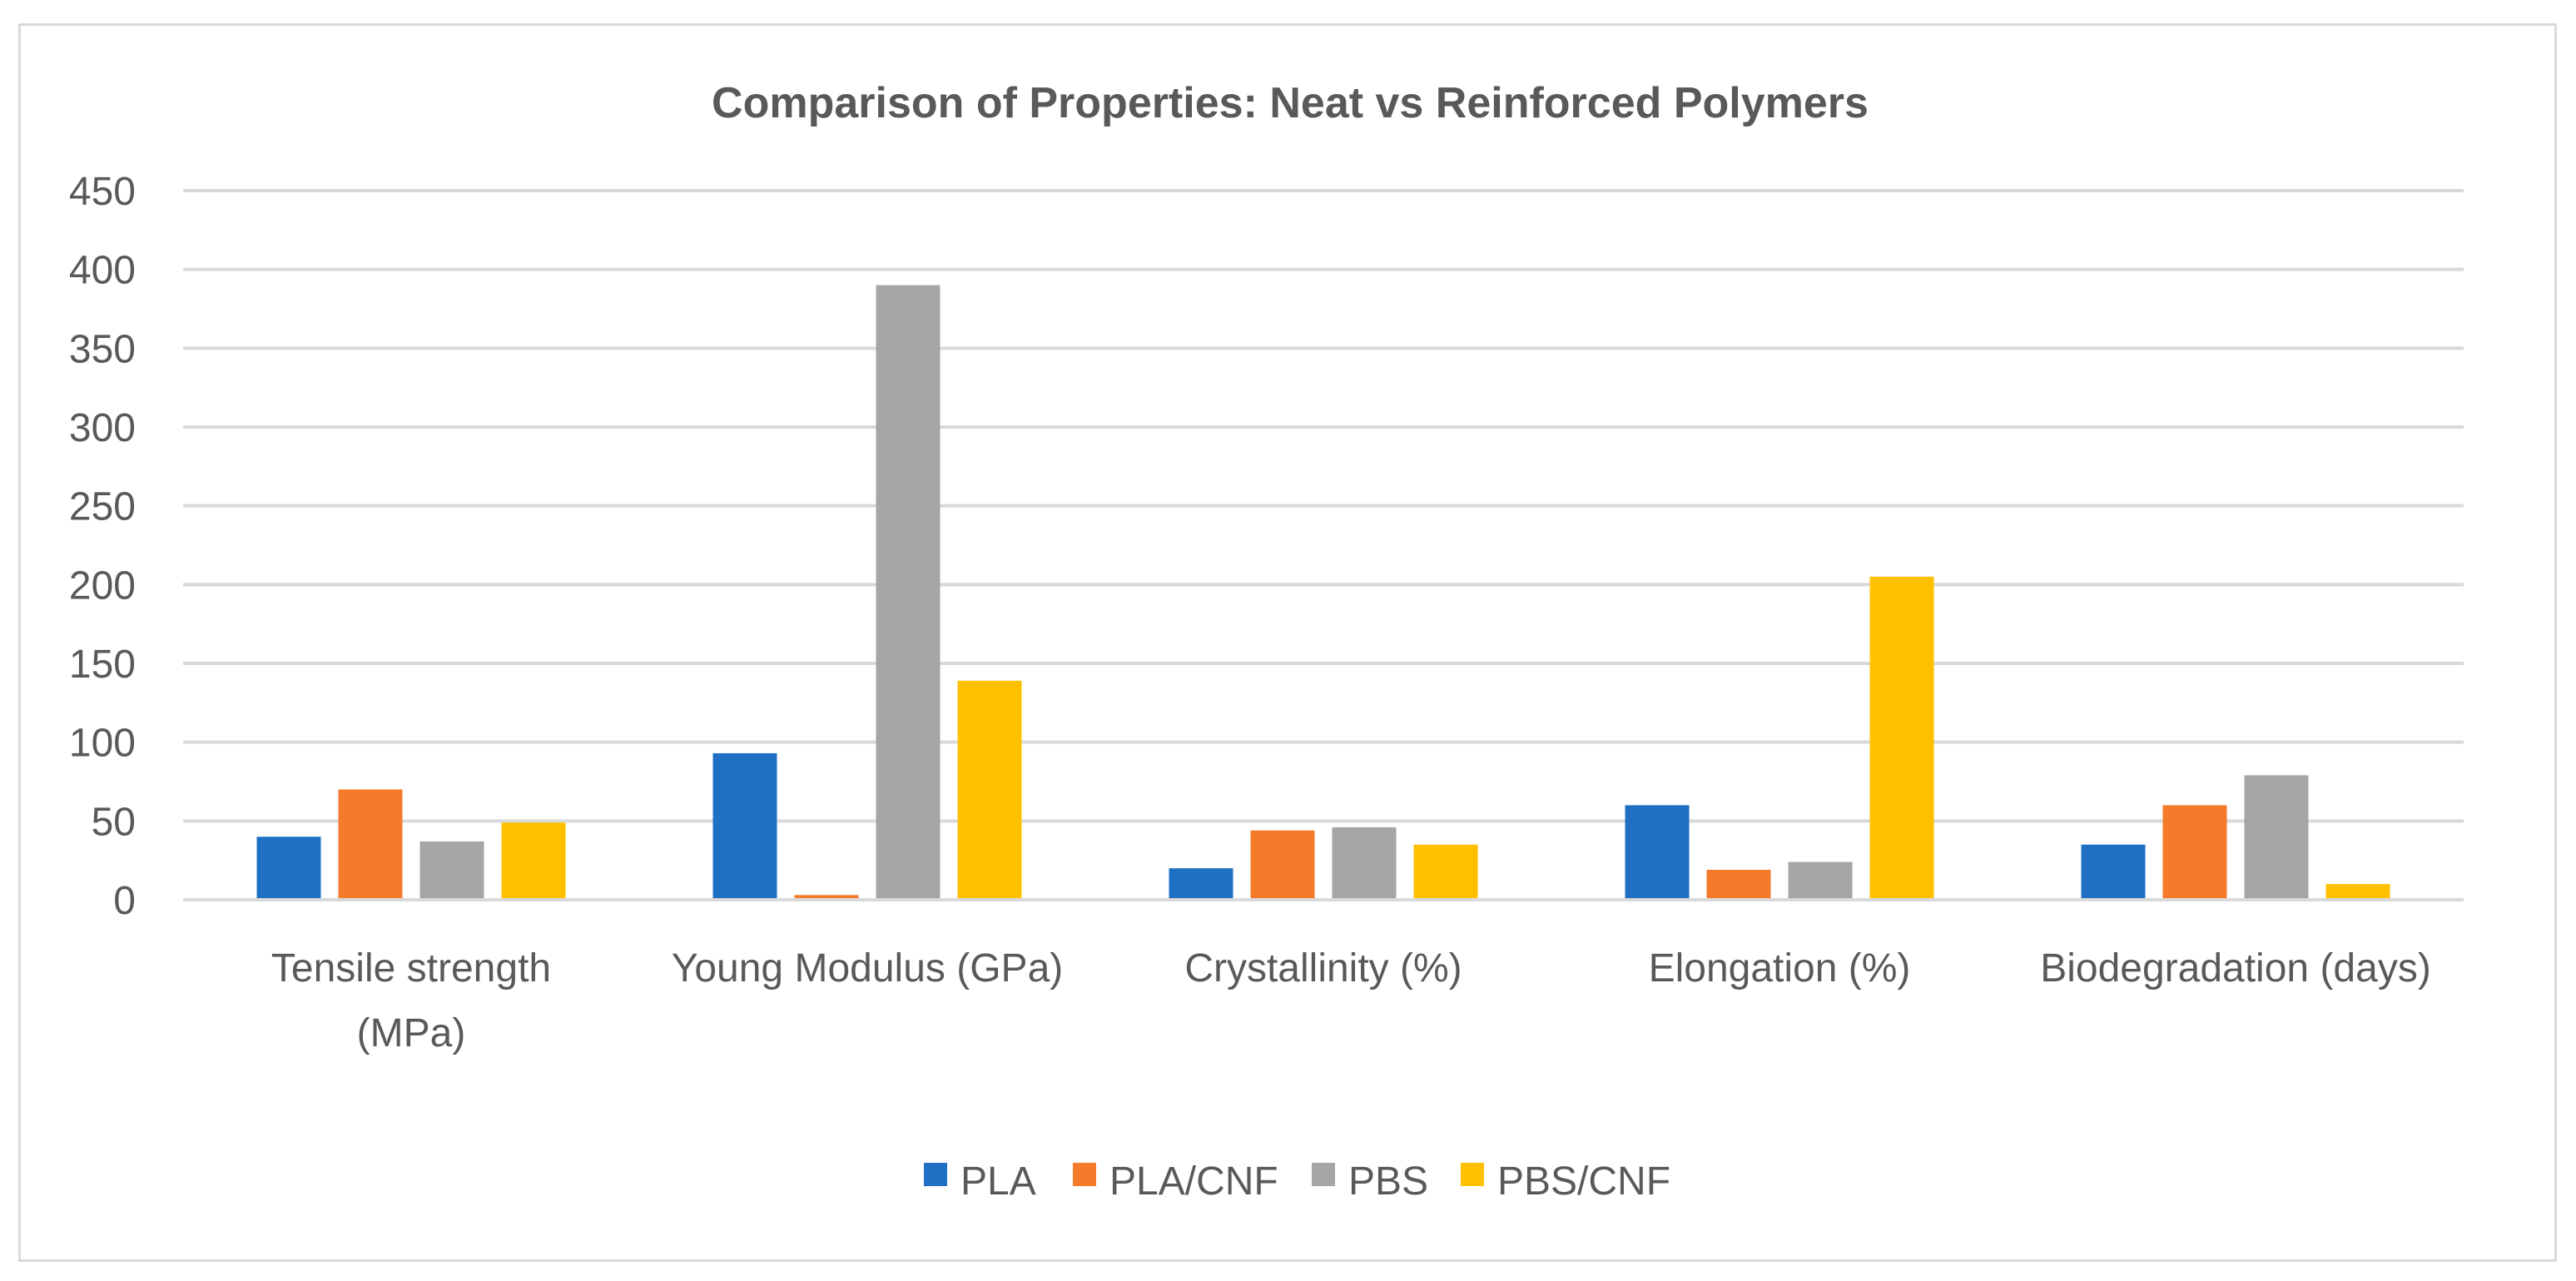 The image size is (2576, 1281). What do you see at coordinates (1323, 1174) in the screenshot?
I see `legend-swatch-pbs` at bounding box center [1323, 1174].